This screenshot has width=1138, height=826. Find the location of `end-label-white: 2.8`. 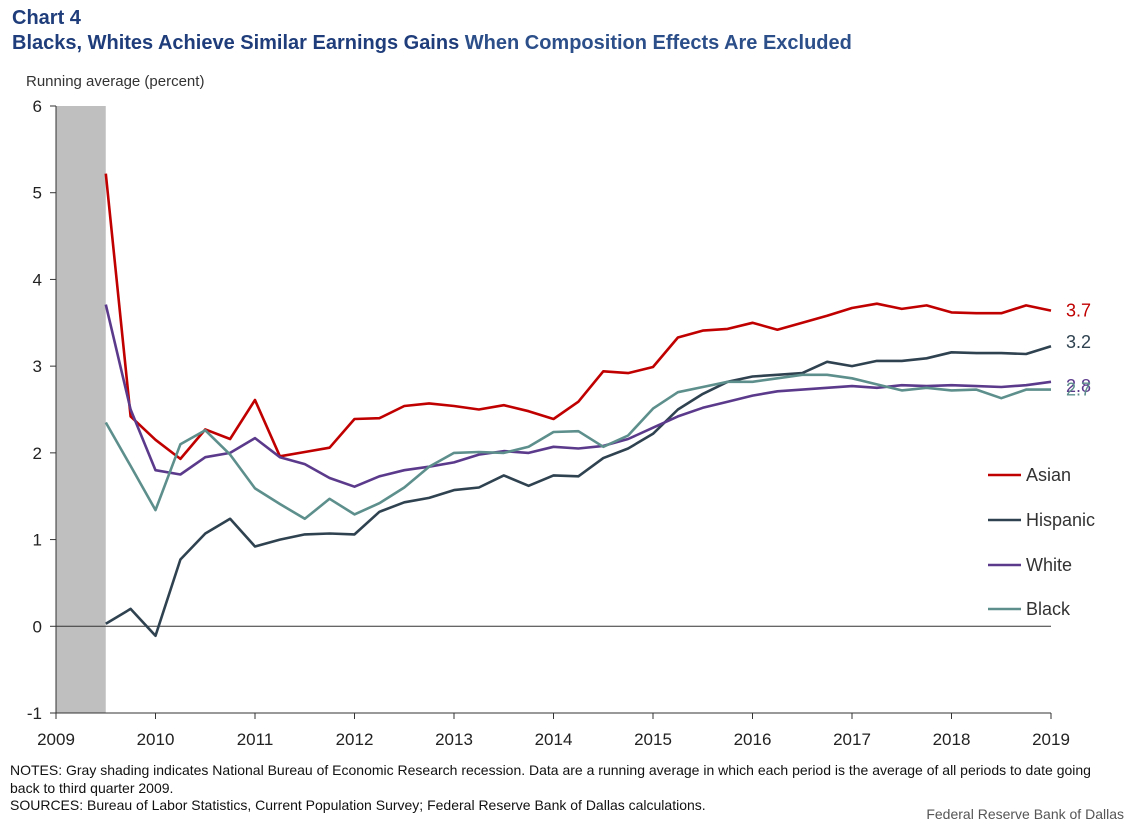

end-label-white: 2.8 is located at coordinates (1078, 386).